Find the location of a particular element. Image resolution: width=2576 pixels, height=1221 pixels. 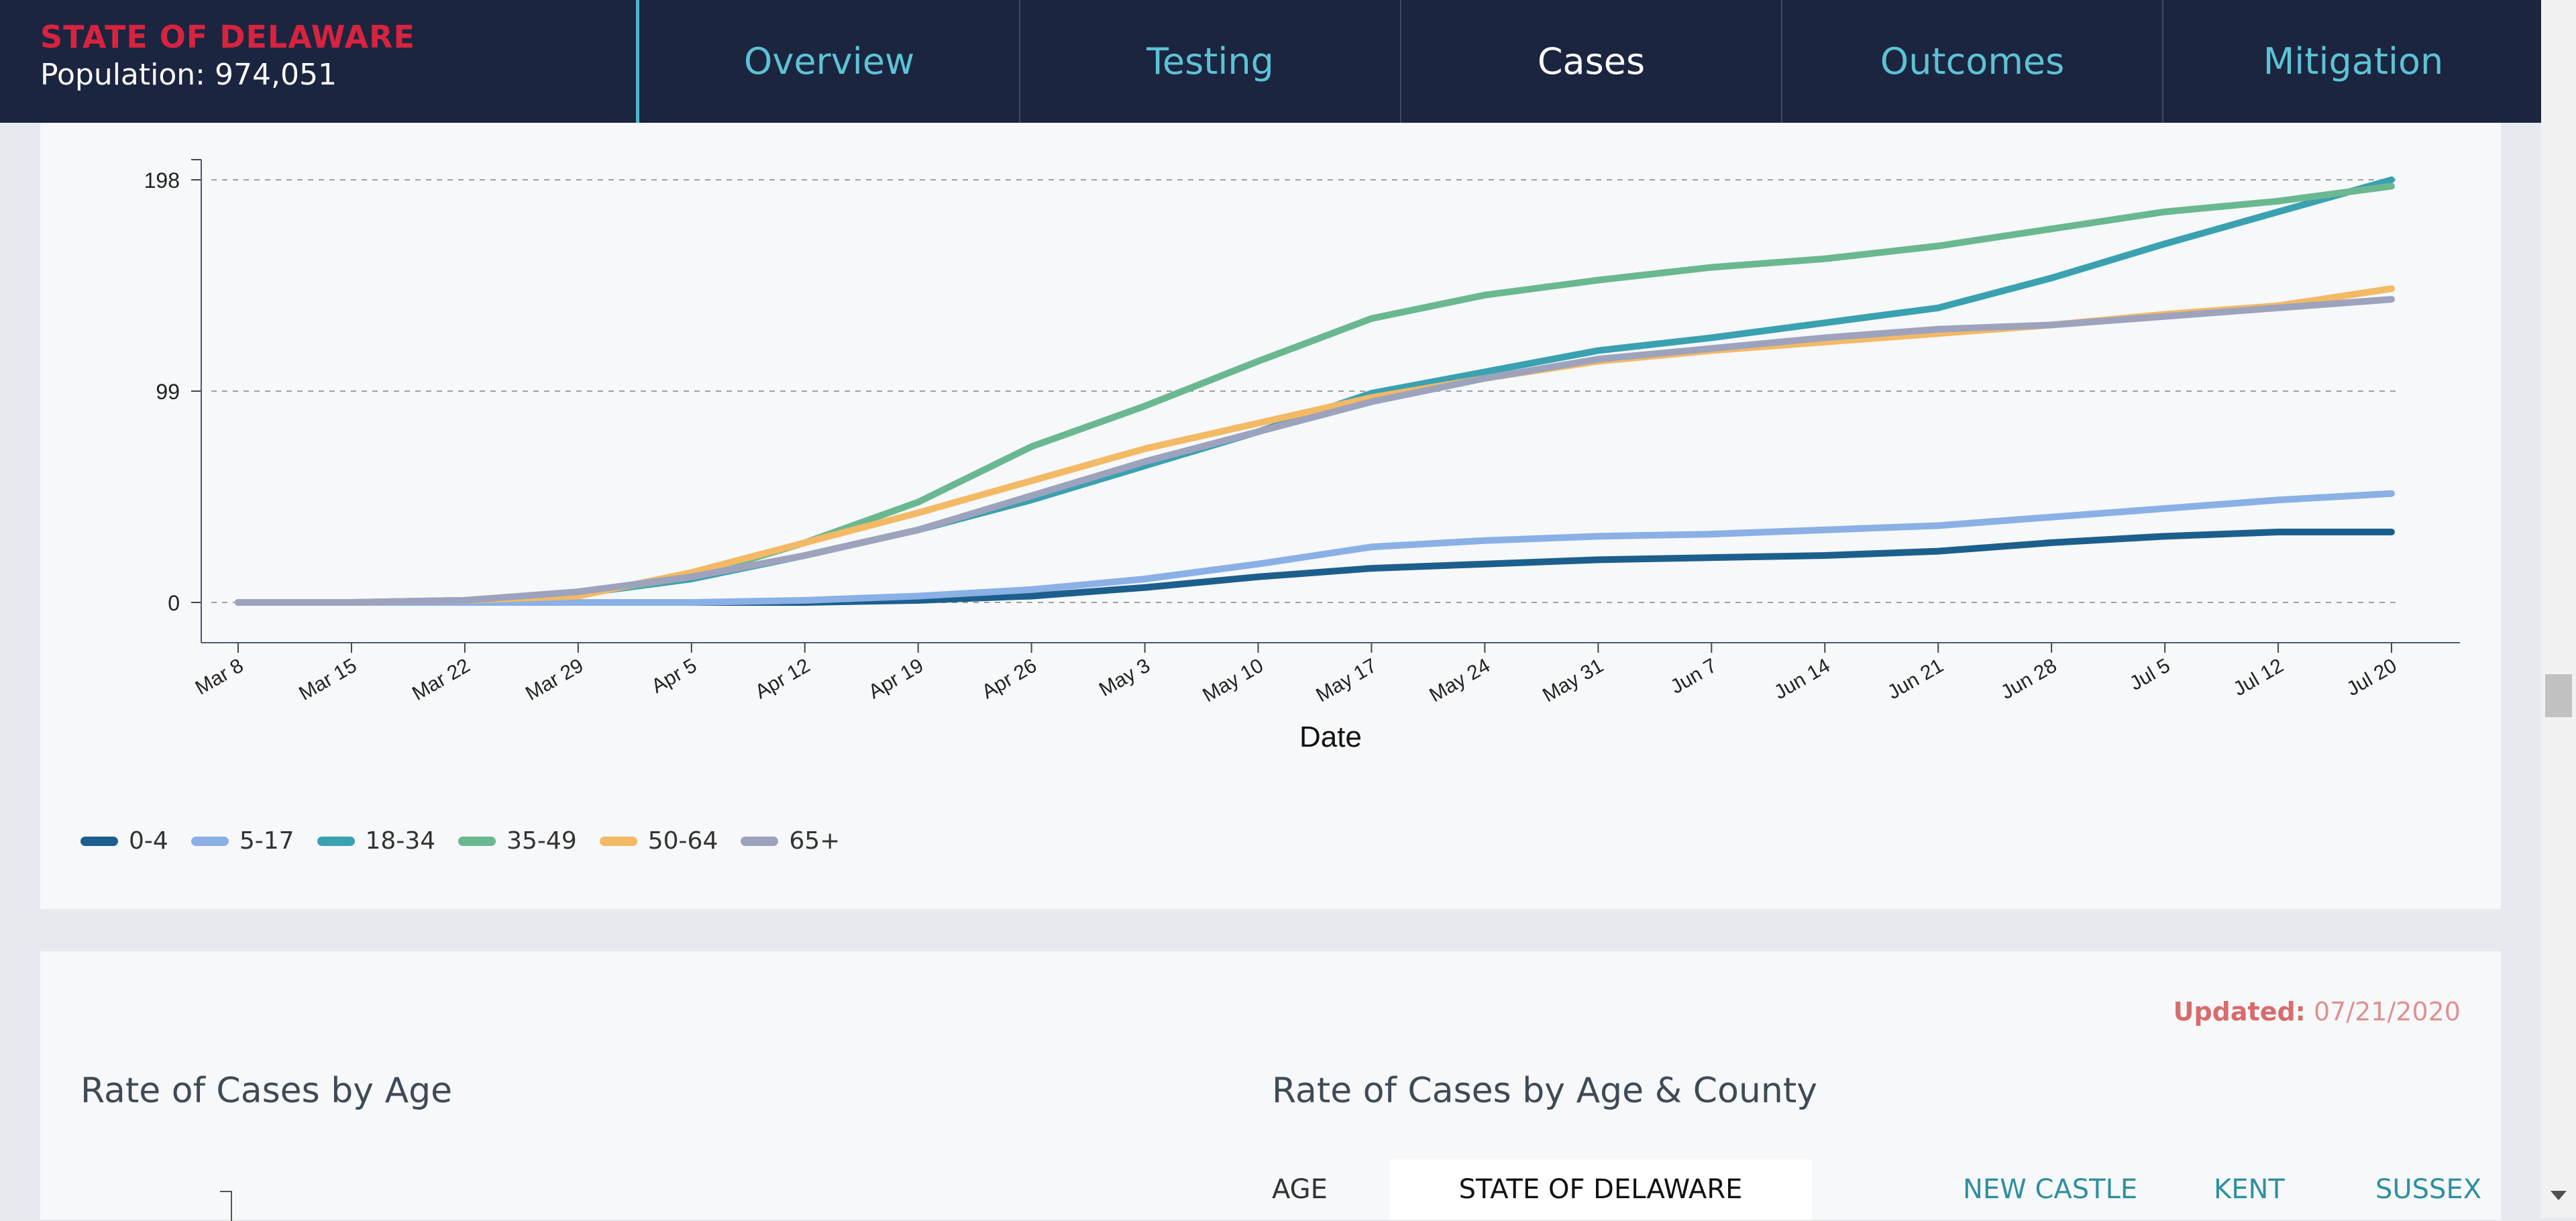

page-scrollbar is located at coordinates (2558, 609).